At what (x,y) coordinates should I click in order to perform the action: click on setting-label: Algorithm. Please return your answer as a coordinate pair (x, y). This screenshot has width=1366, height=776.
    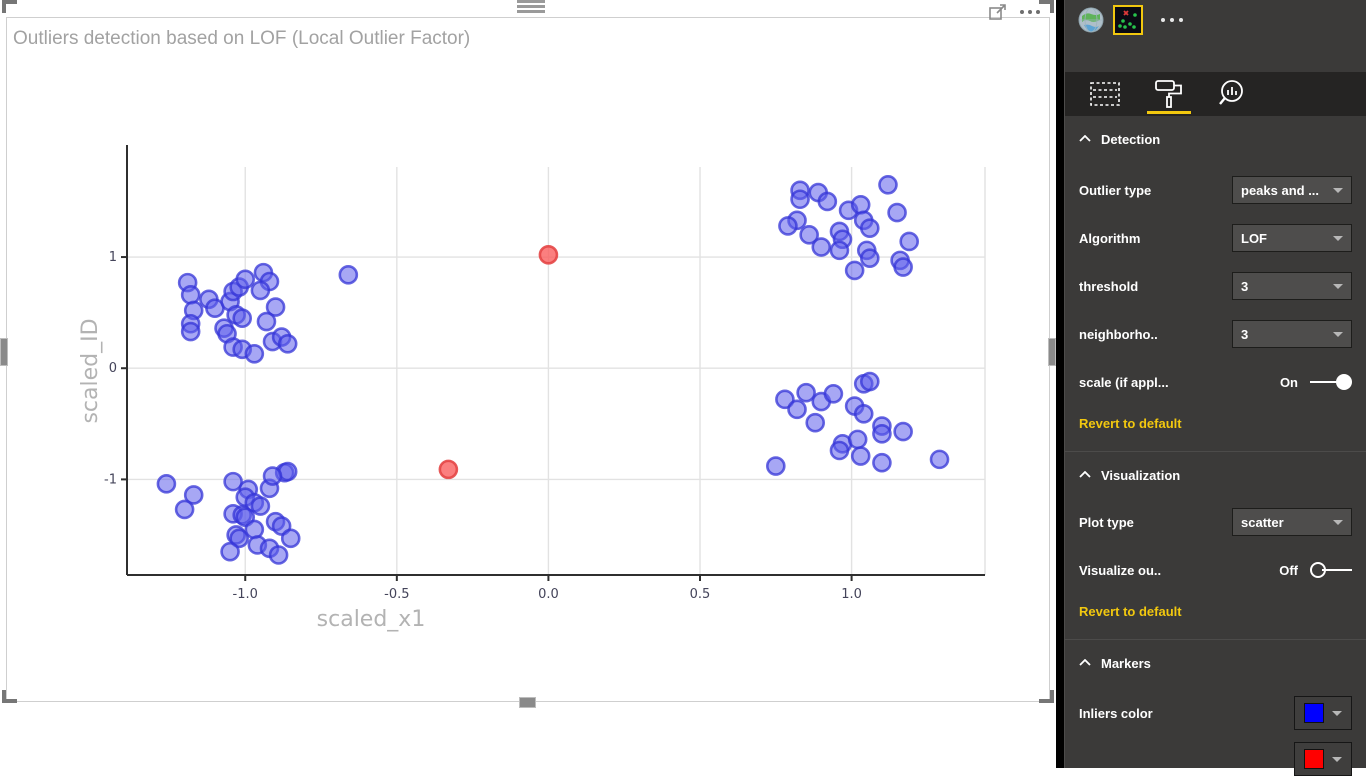
    Looking at the image, I should click on (1110, 238).